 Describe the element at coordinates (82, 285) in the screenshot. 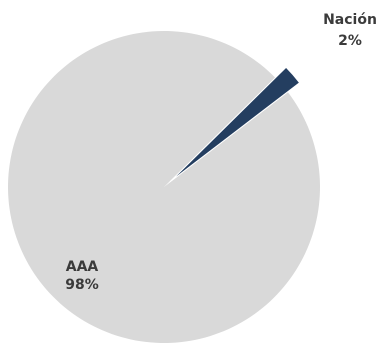

I see `slice-label-aaa-percent: 98%` at that location.